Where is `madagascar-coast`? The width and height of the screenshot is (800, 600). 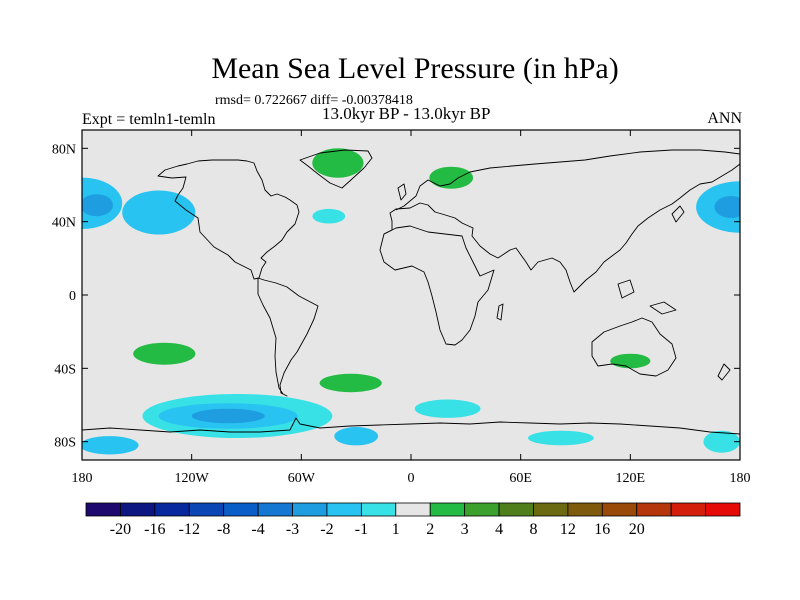 madagascar-coast is located at coordinates (500, 312).